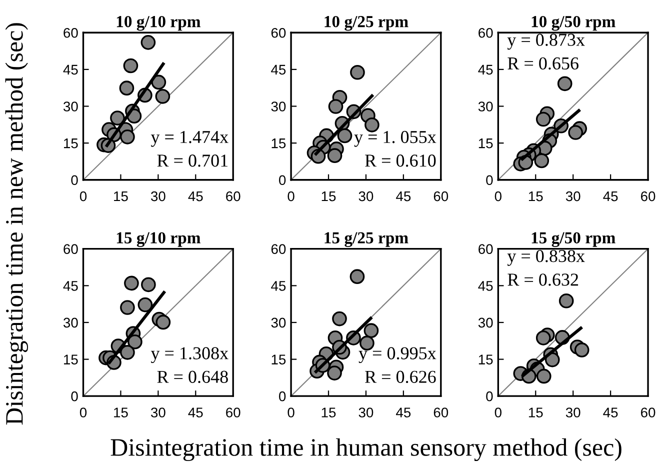 The height and width of the screenshot is (466, 666). Describe the element at coordinates (543, 63) in the screenshot. I see `annotation: R = 0.656` at that location.